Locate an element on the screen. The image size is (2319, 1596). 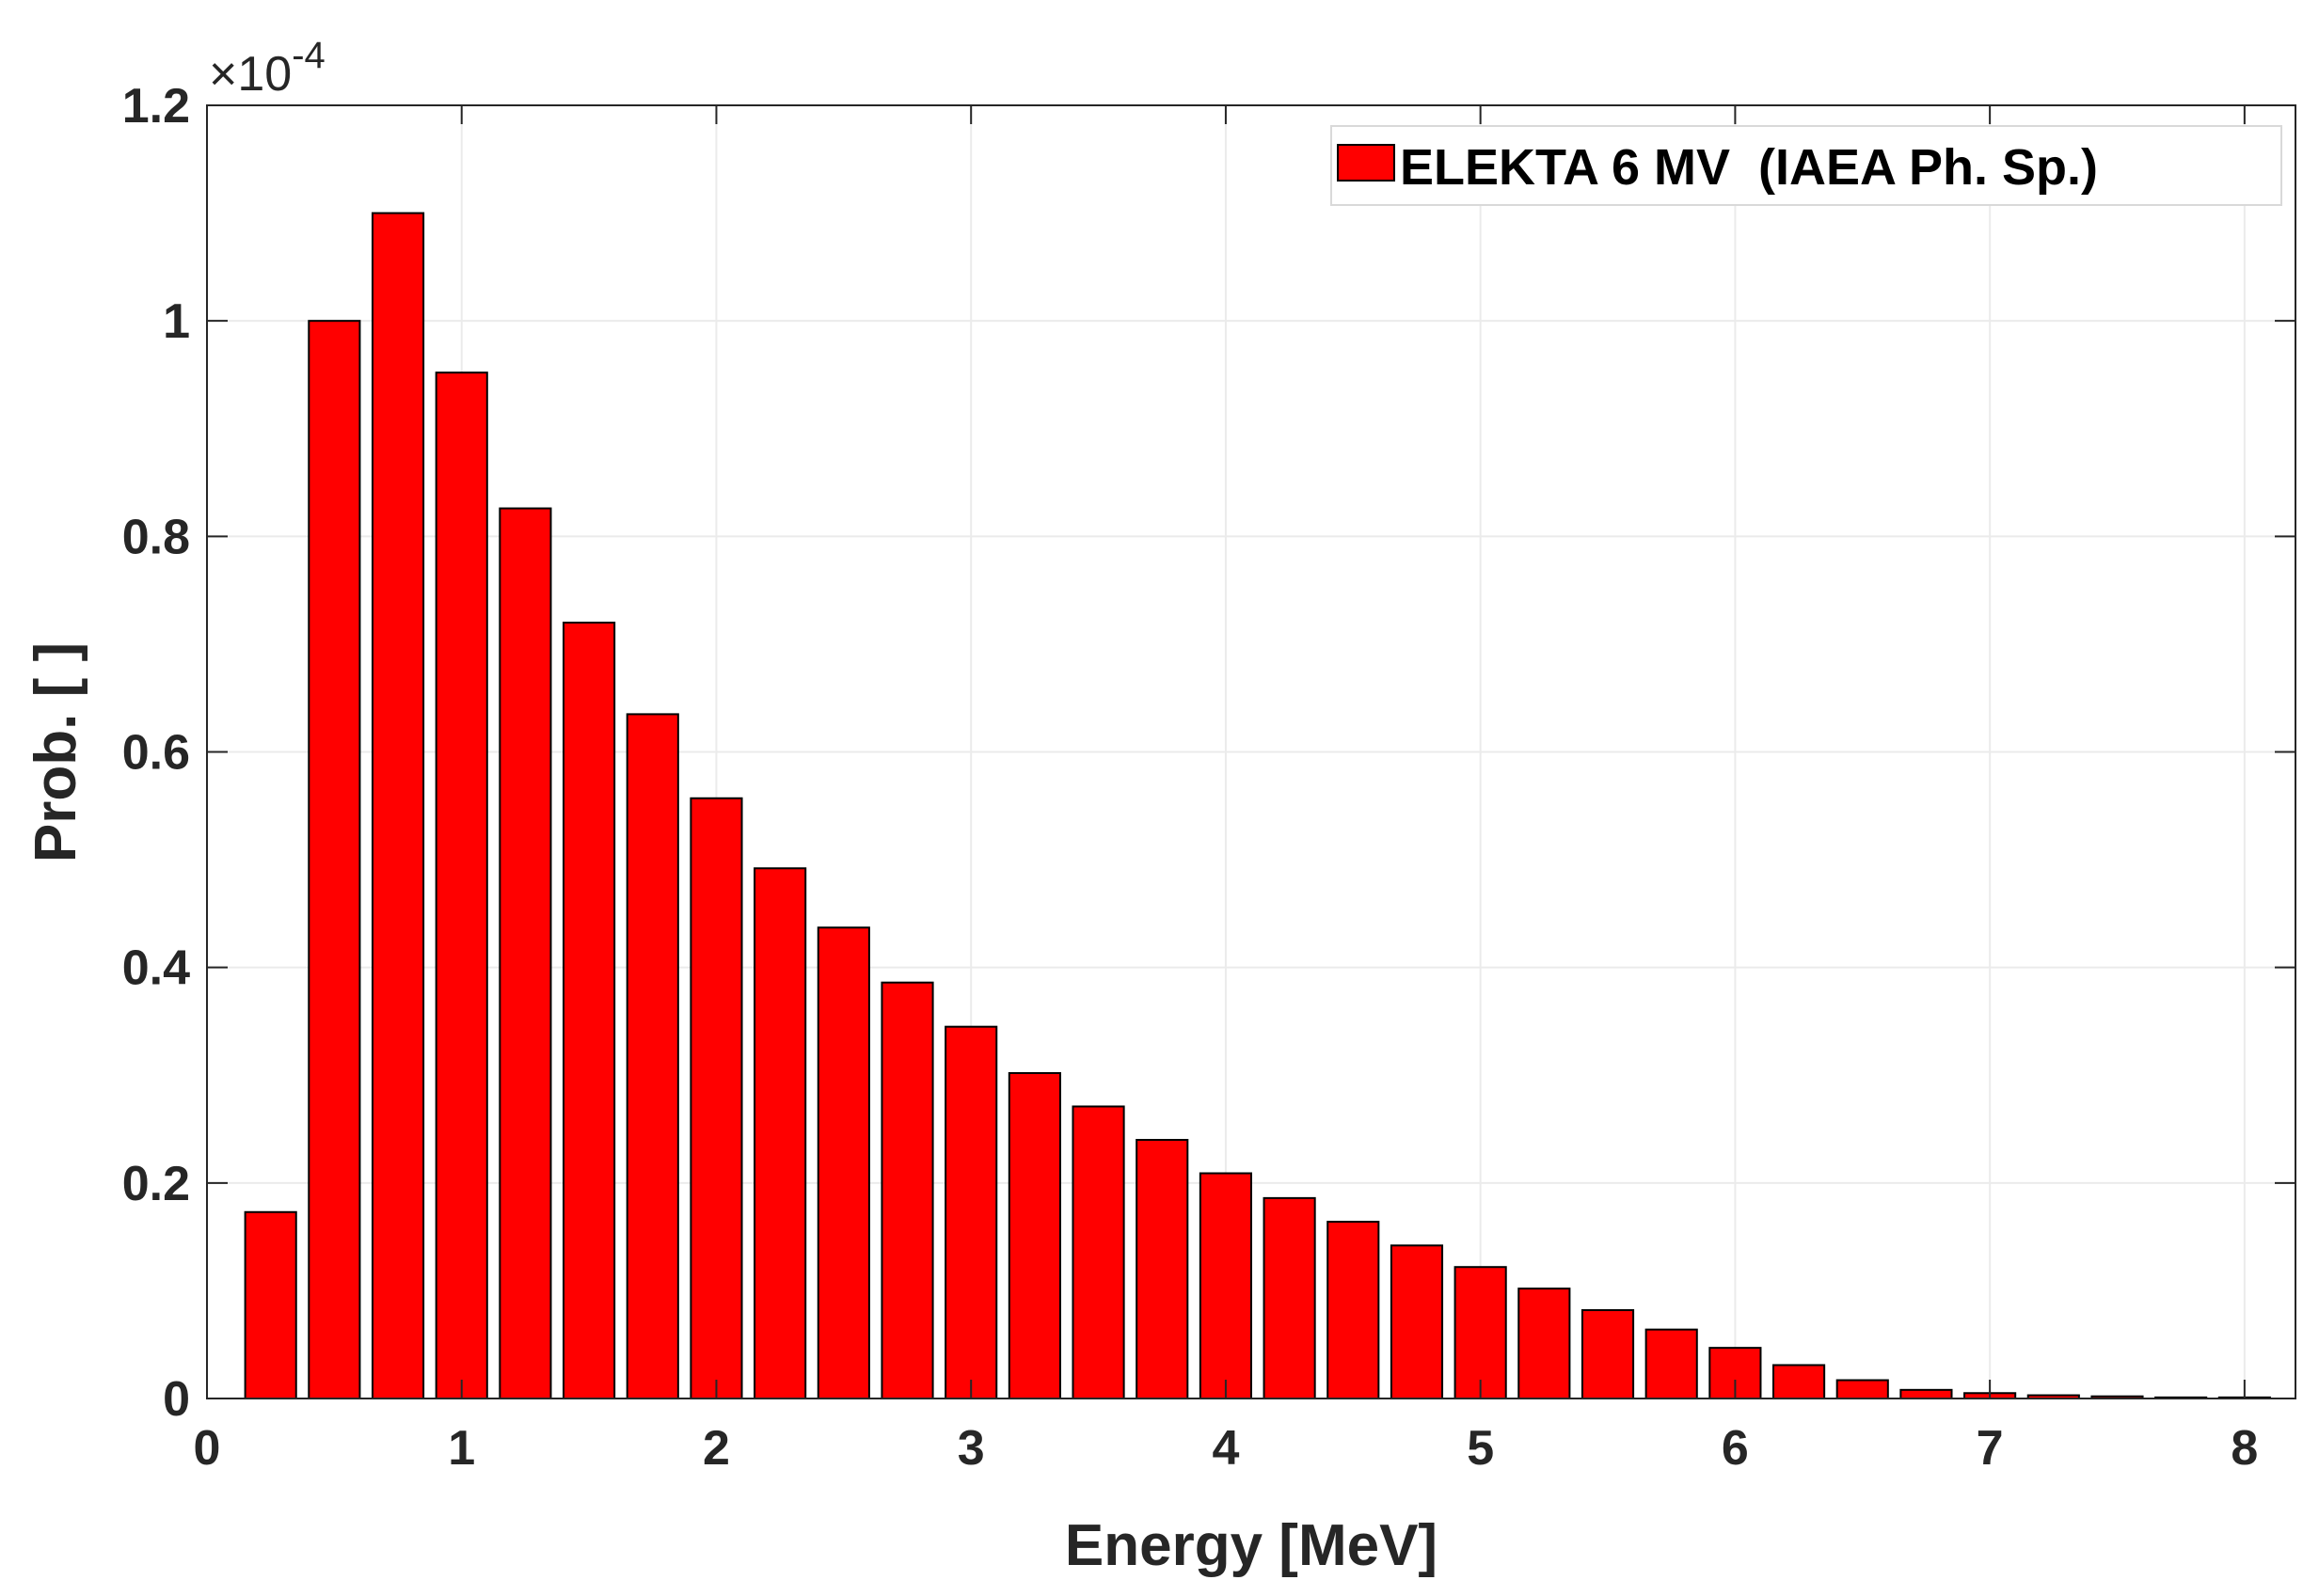
x-tick-label: 8 is located at coordinates (2244, 1448).